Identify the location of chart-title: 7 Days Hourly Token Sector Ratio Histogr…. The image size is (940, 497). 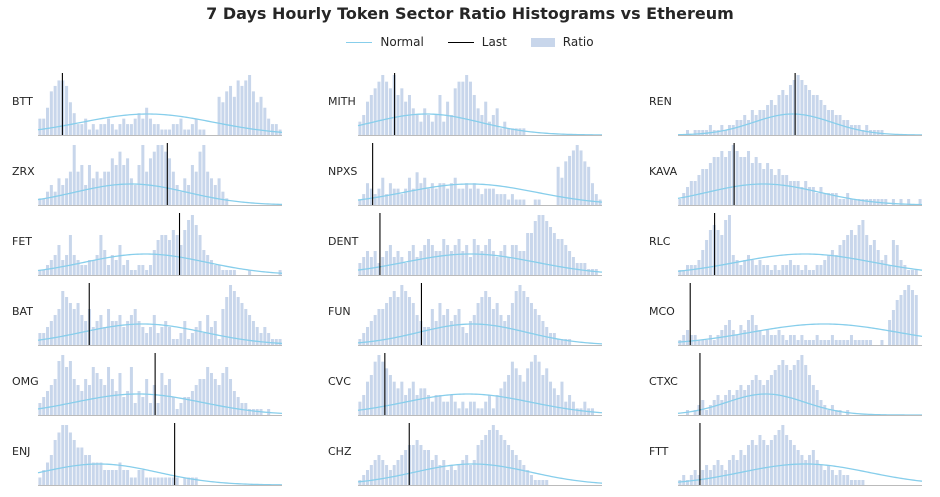
(470, 13).